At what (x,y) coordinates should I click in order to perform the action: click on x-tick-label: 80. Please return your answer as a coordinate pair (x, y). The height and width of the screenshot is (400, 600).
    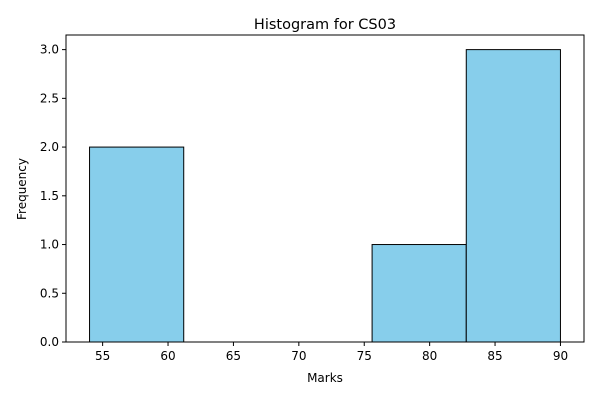
    Looking at the image, I should click on (429, 356).